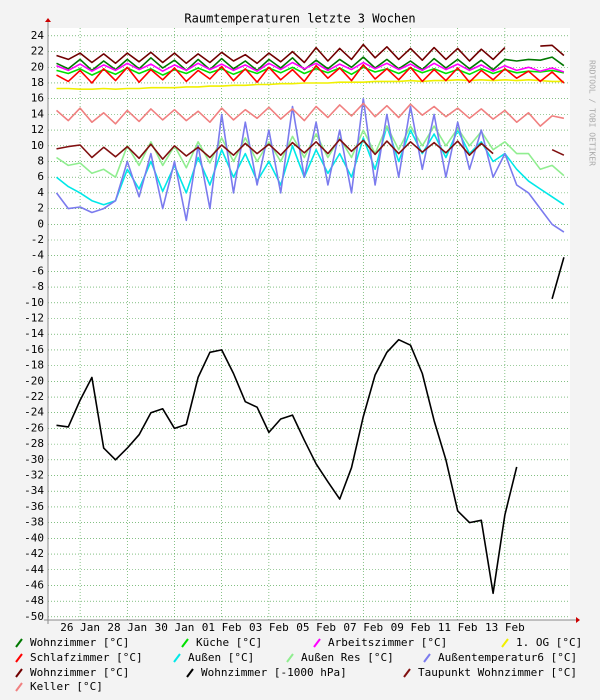 This screenshot has height=700, width=600. I want to click on legend-label: 1. OG [°C], so click(549, 642).